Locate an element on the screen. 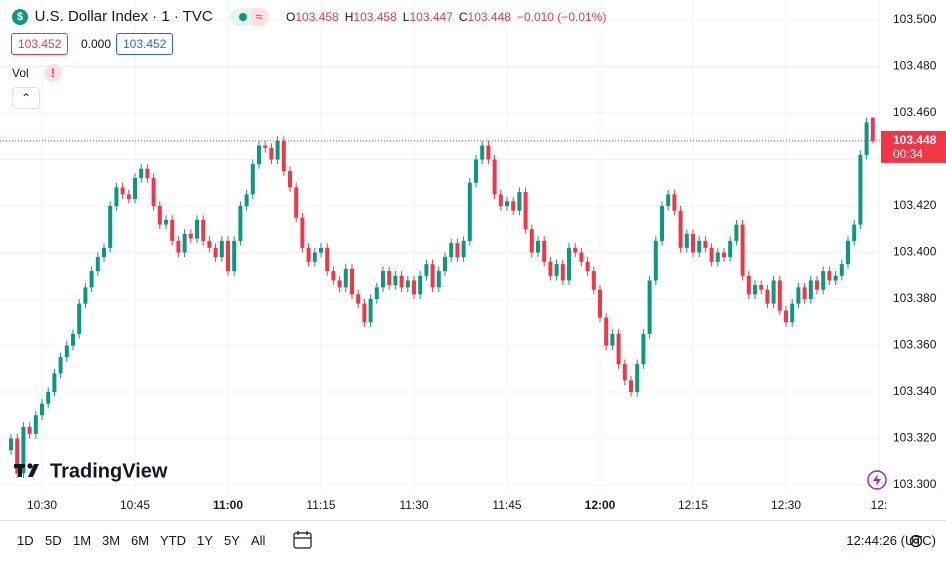  range-button: All is located at coordinates (258, 540).